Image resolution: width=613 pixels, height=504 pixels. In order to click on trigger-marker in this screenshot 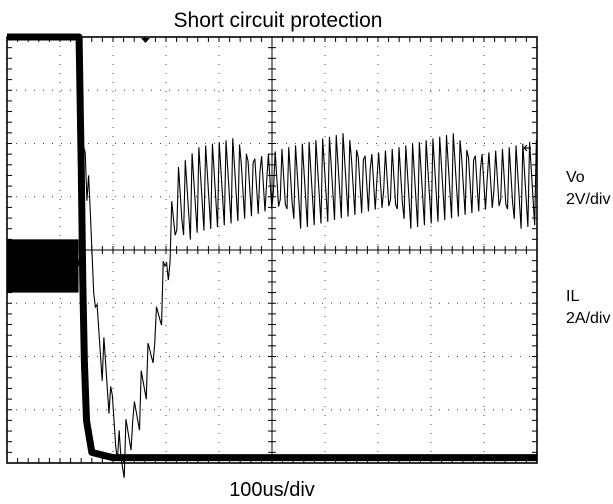, I will do `click(145, 40)`.